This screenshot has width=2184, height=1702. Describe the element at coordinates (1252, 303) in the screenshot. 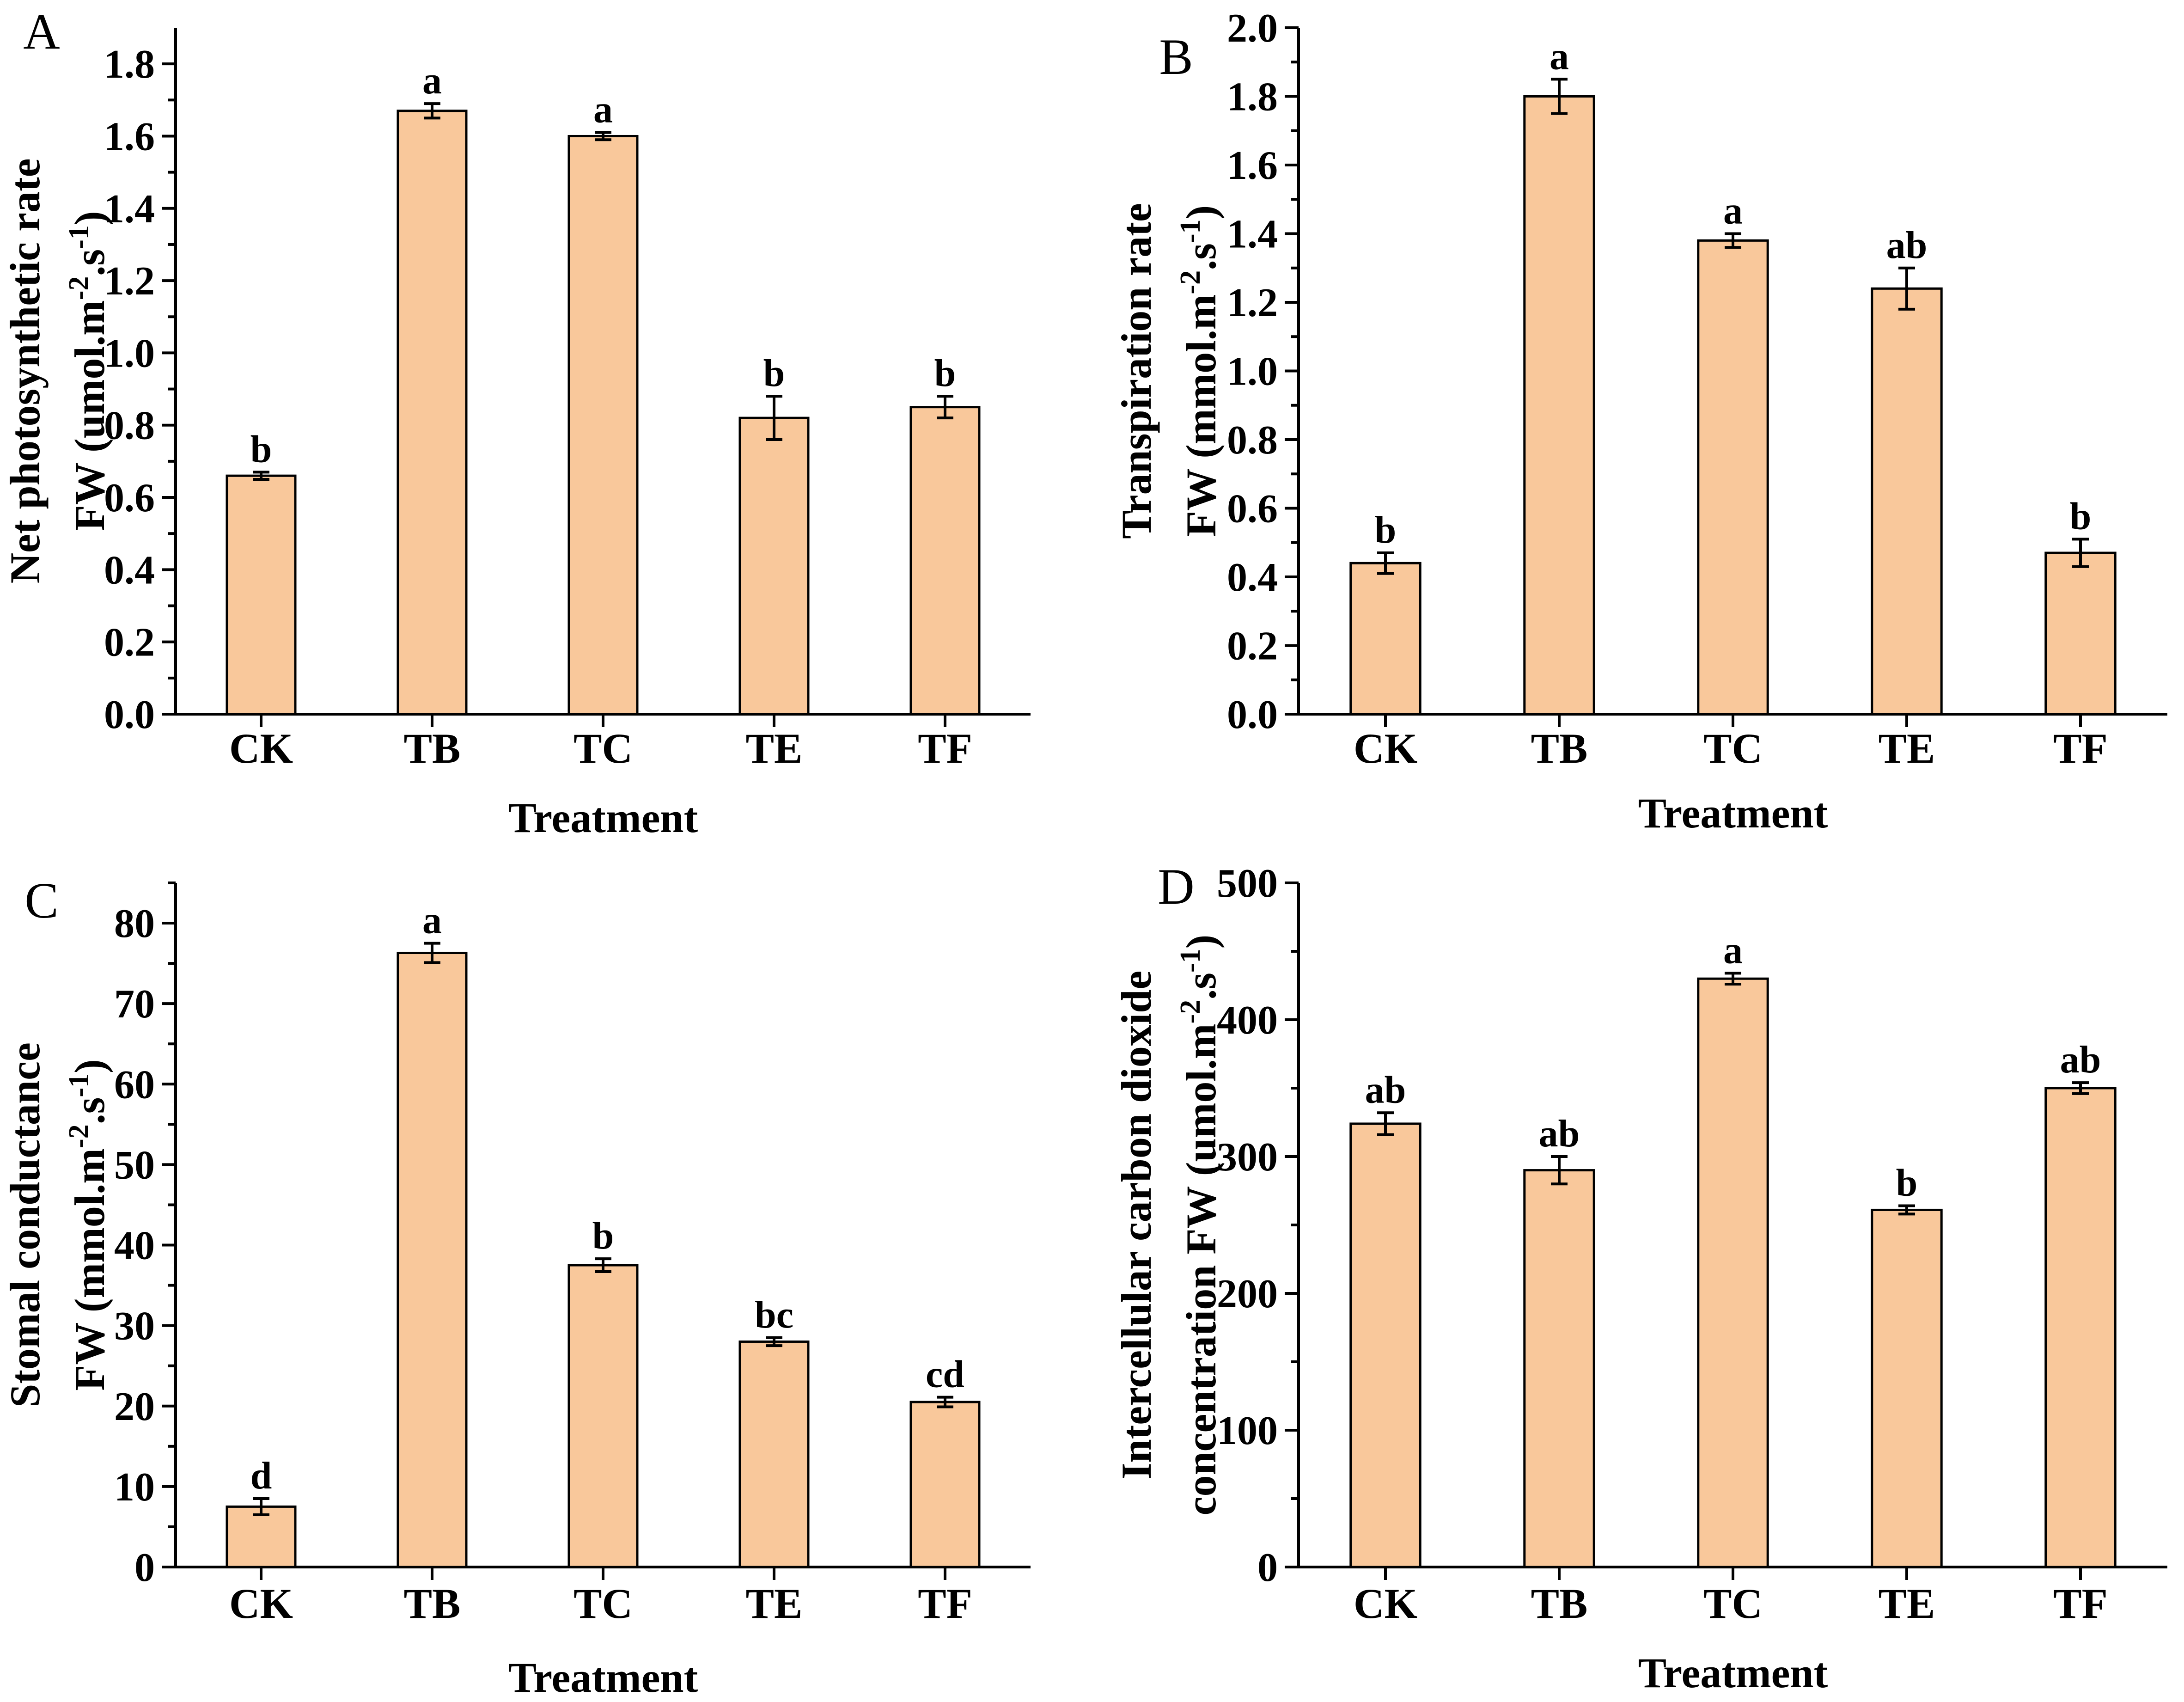

I see `y-tick-label: 1.2` at that location.